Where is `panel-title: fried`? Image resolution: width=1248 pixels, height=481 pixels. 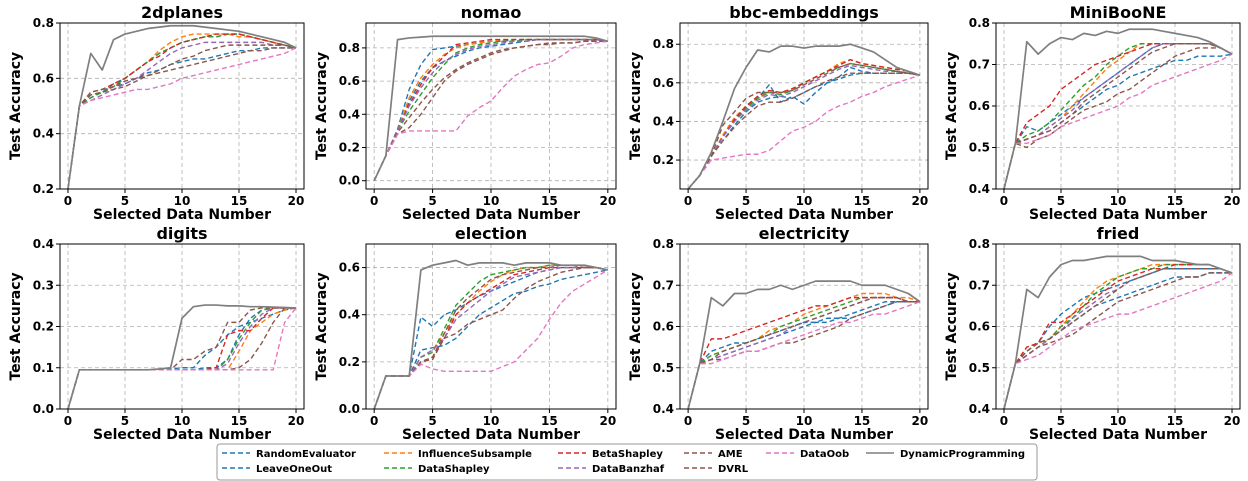
panel-title: fried is located at coordinates (1118, 233).